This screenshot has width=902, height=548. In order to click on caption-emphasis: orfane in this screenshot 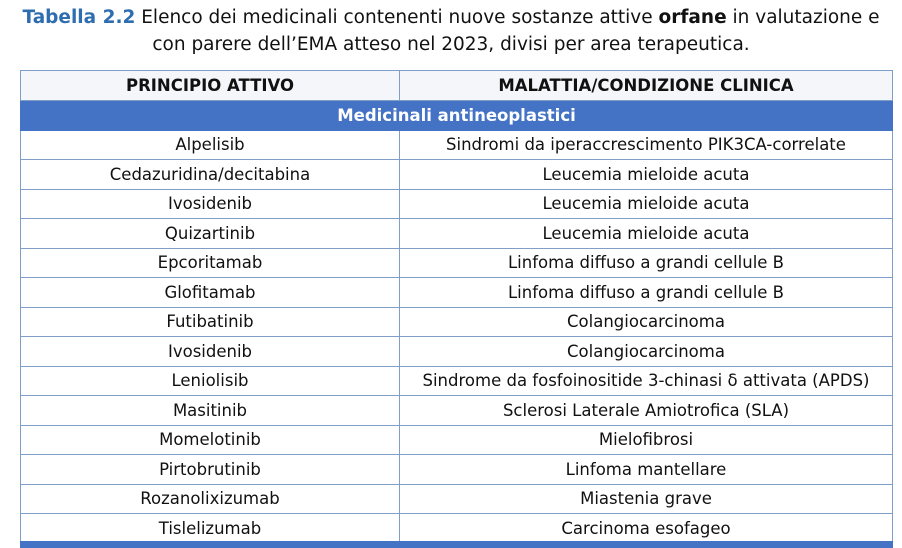, I will do `click(692, 17)`.